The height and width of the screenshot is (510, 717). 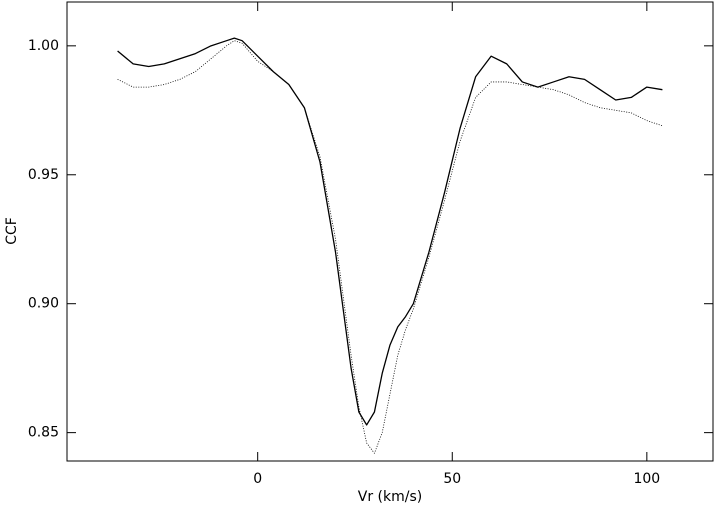 What do you see at coordinates (257, 479) in the screenshot?
I see `x-tick-label: 0` at bounding box center [257, 479].